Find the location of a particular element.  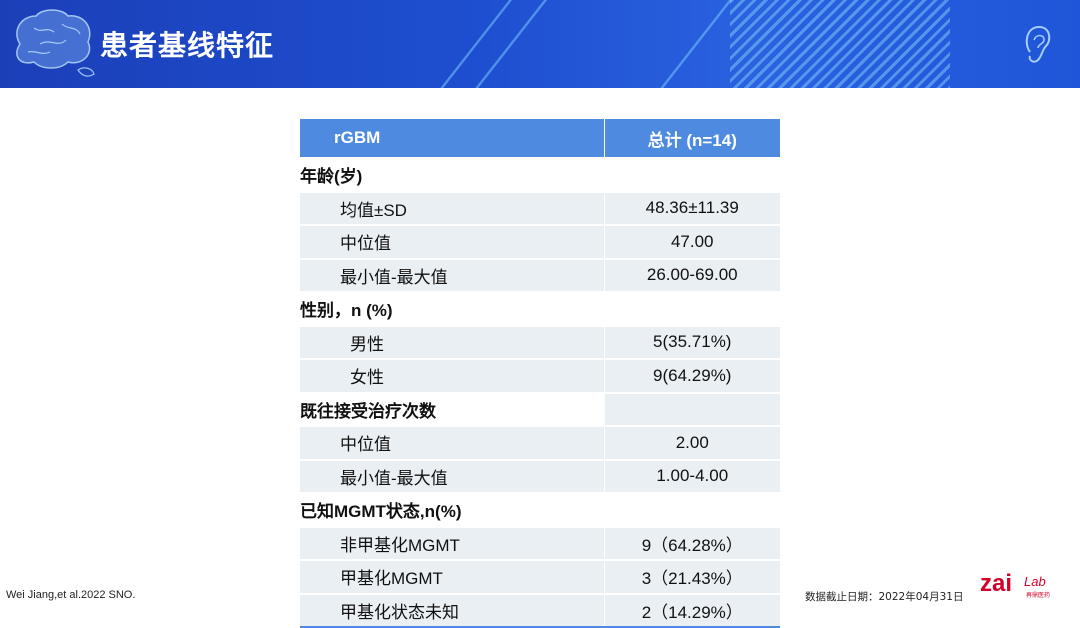

table-row: 甲基化状态未知 2（14.29%） is located at coordinates (540, 610).